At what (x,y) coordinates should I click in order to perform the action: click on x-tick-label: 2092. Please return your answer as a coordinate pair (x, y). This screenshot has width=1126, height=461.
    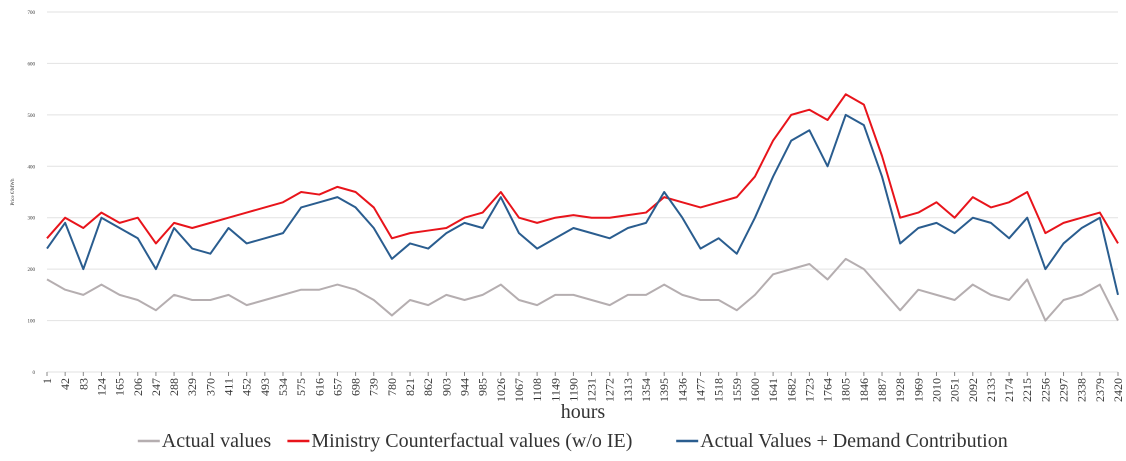
    Looking at the image, I should click on (973, 390).